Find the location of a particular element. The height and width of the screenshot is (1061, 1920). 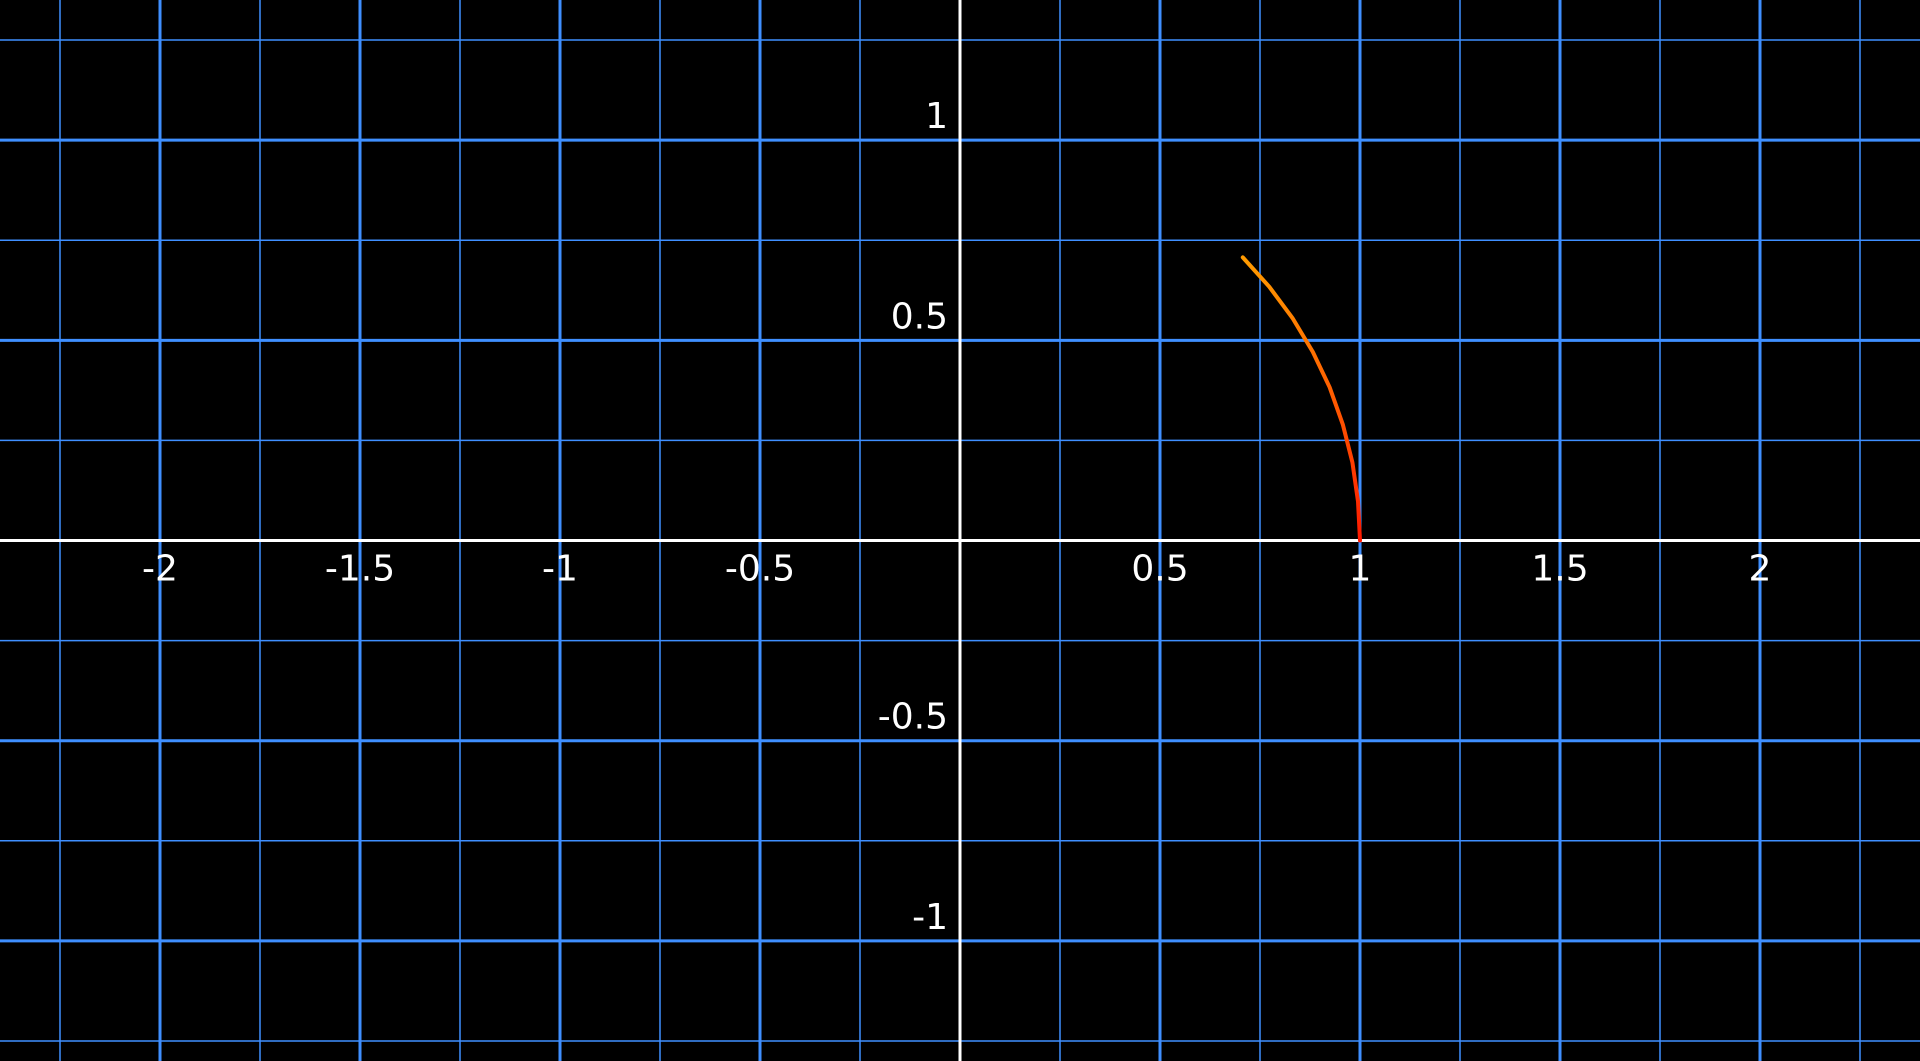

x-tick-labels: -2 -1.5 -1 -0.5 0.5 1 1.5 2 is located at coordinates (956, 569).